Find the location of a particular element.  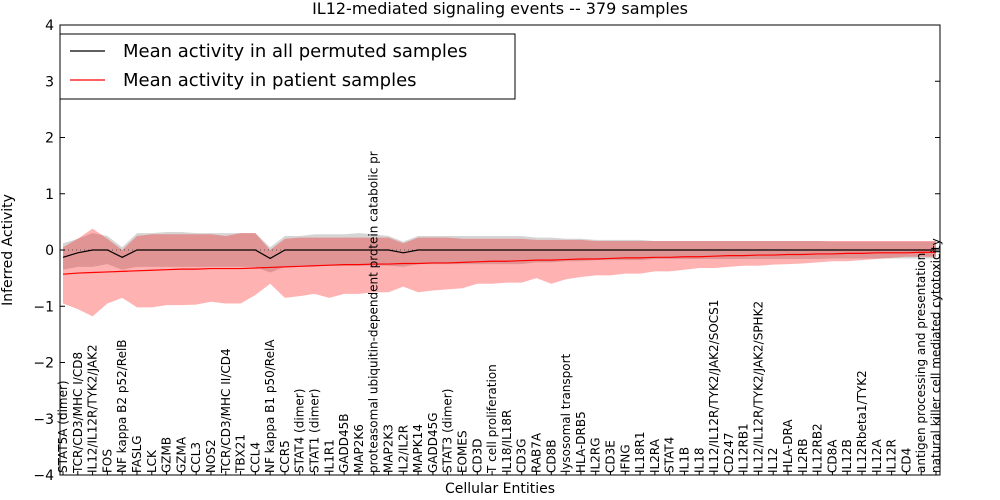

y-tick-label: −3 is located at coordinates (43, 420).